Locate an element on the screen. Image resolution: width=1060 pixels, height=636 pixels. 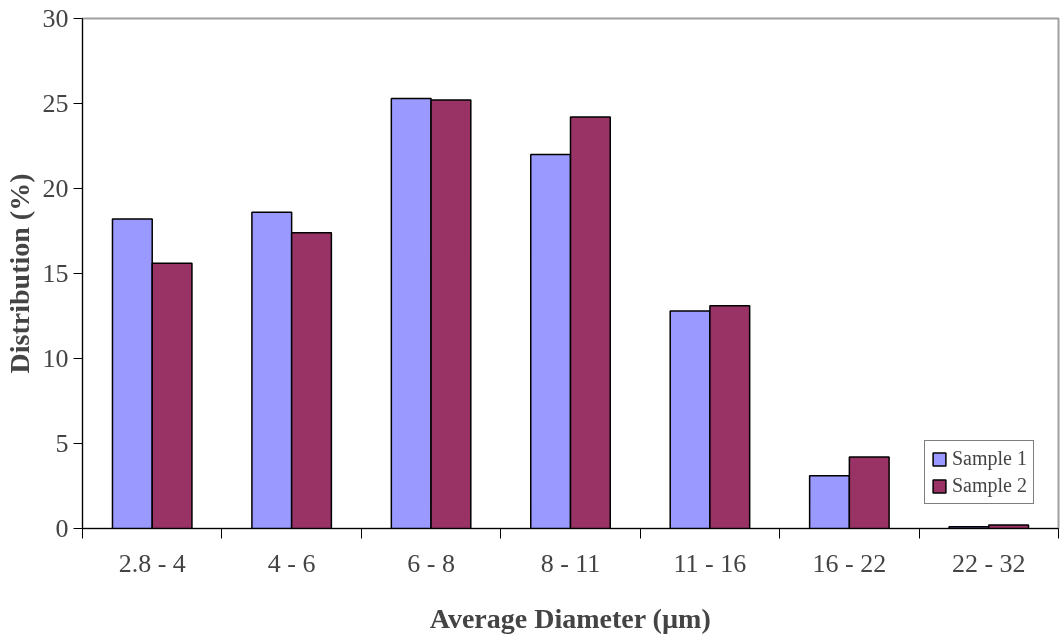
y-tick-label: 5 is located at coordinates (62, 443).